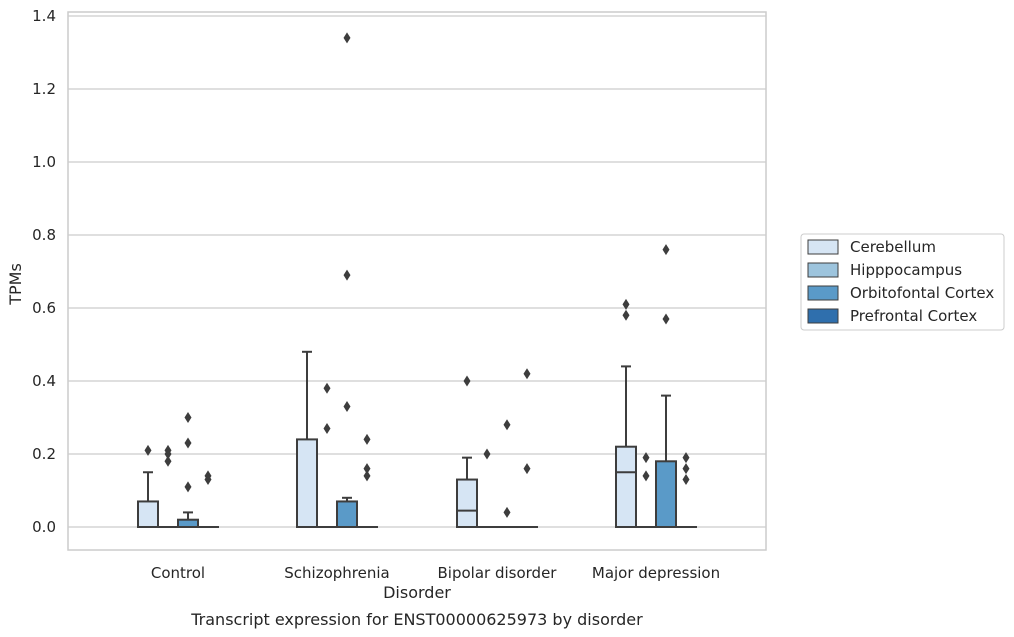  I want to click on legend-label: Hipppocampus, so click(906, 270).